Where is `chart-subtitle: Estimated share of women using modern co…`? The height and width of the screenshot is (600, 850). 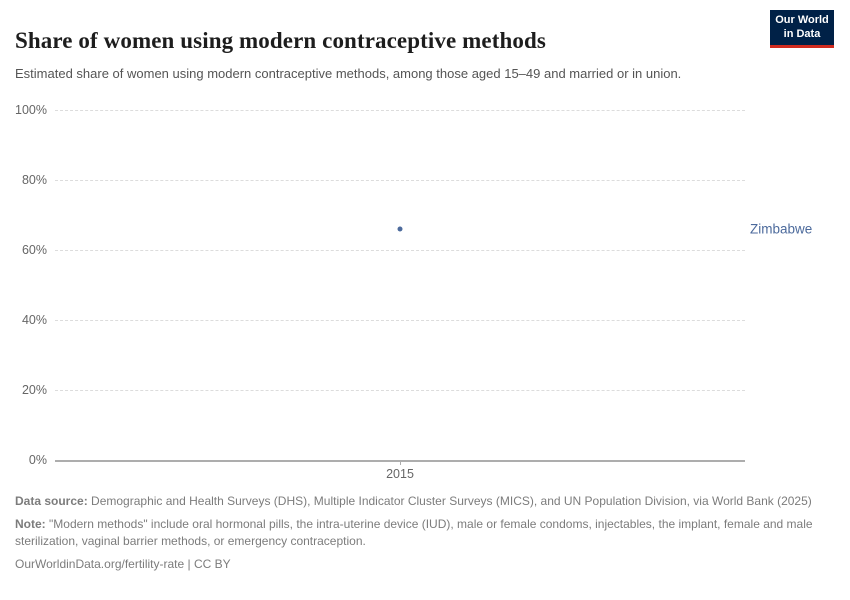 chart-subtitle: Estimated share of women using modern co… is located at coordinates (348, 73).